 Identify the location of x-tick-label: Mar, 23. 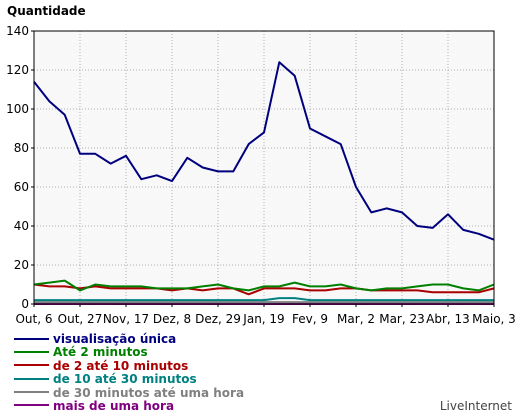
(402, 319).